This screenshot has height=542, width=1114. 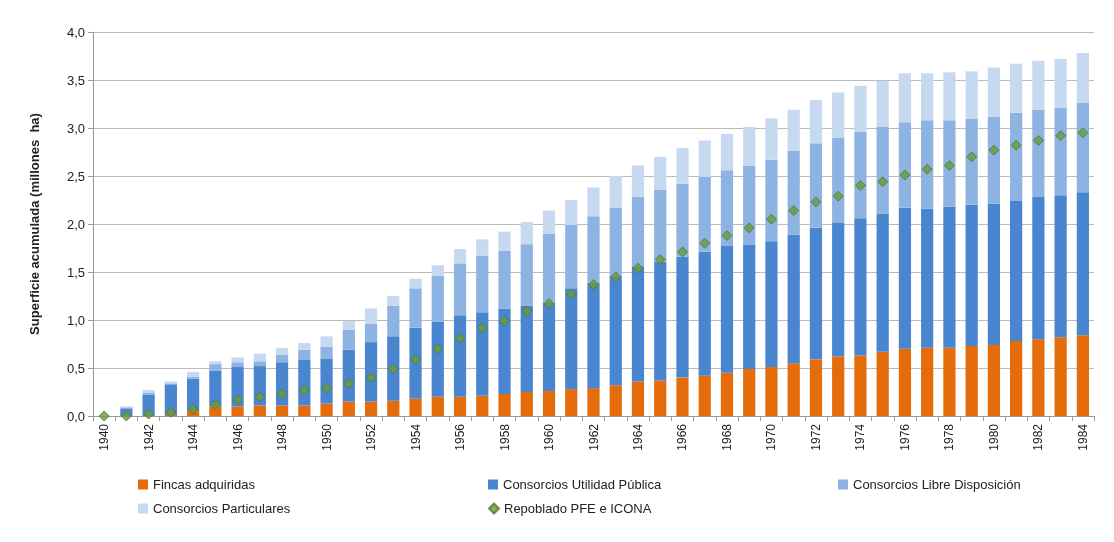 What do you see at coordinates (75, 416) in the screenshot?
I see `y-tick-label: 0,0` at bounding box center [75, 416].